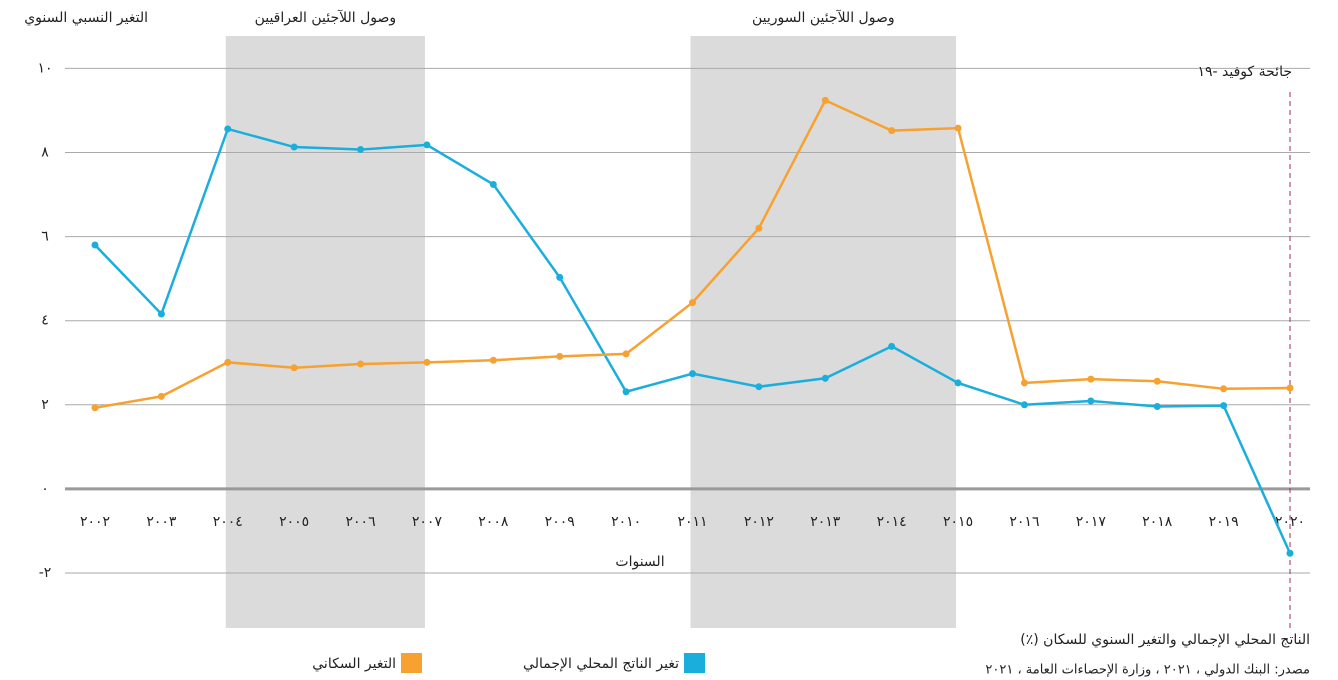  I want to click on x-tick-label: ٢٠١١, so click(692, 522).